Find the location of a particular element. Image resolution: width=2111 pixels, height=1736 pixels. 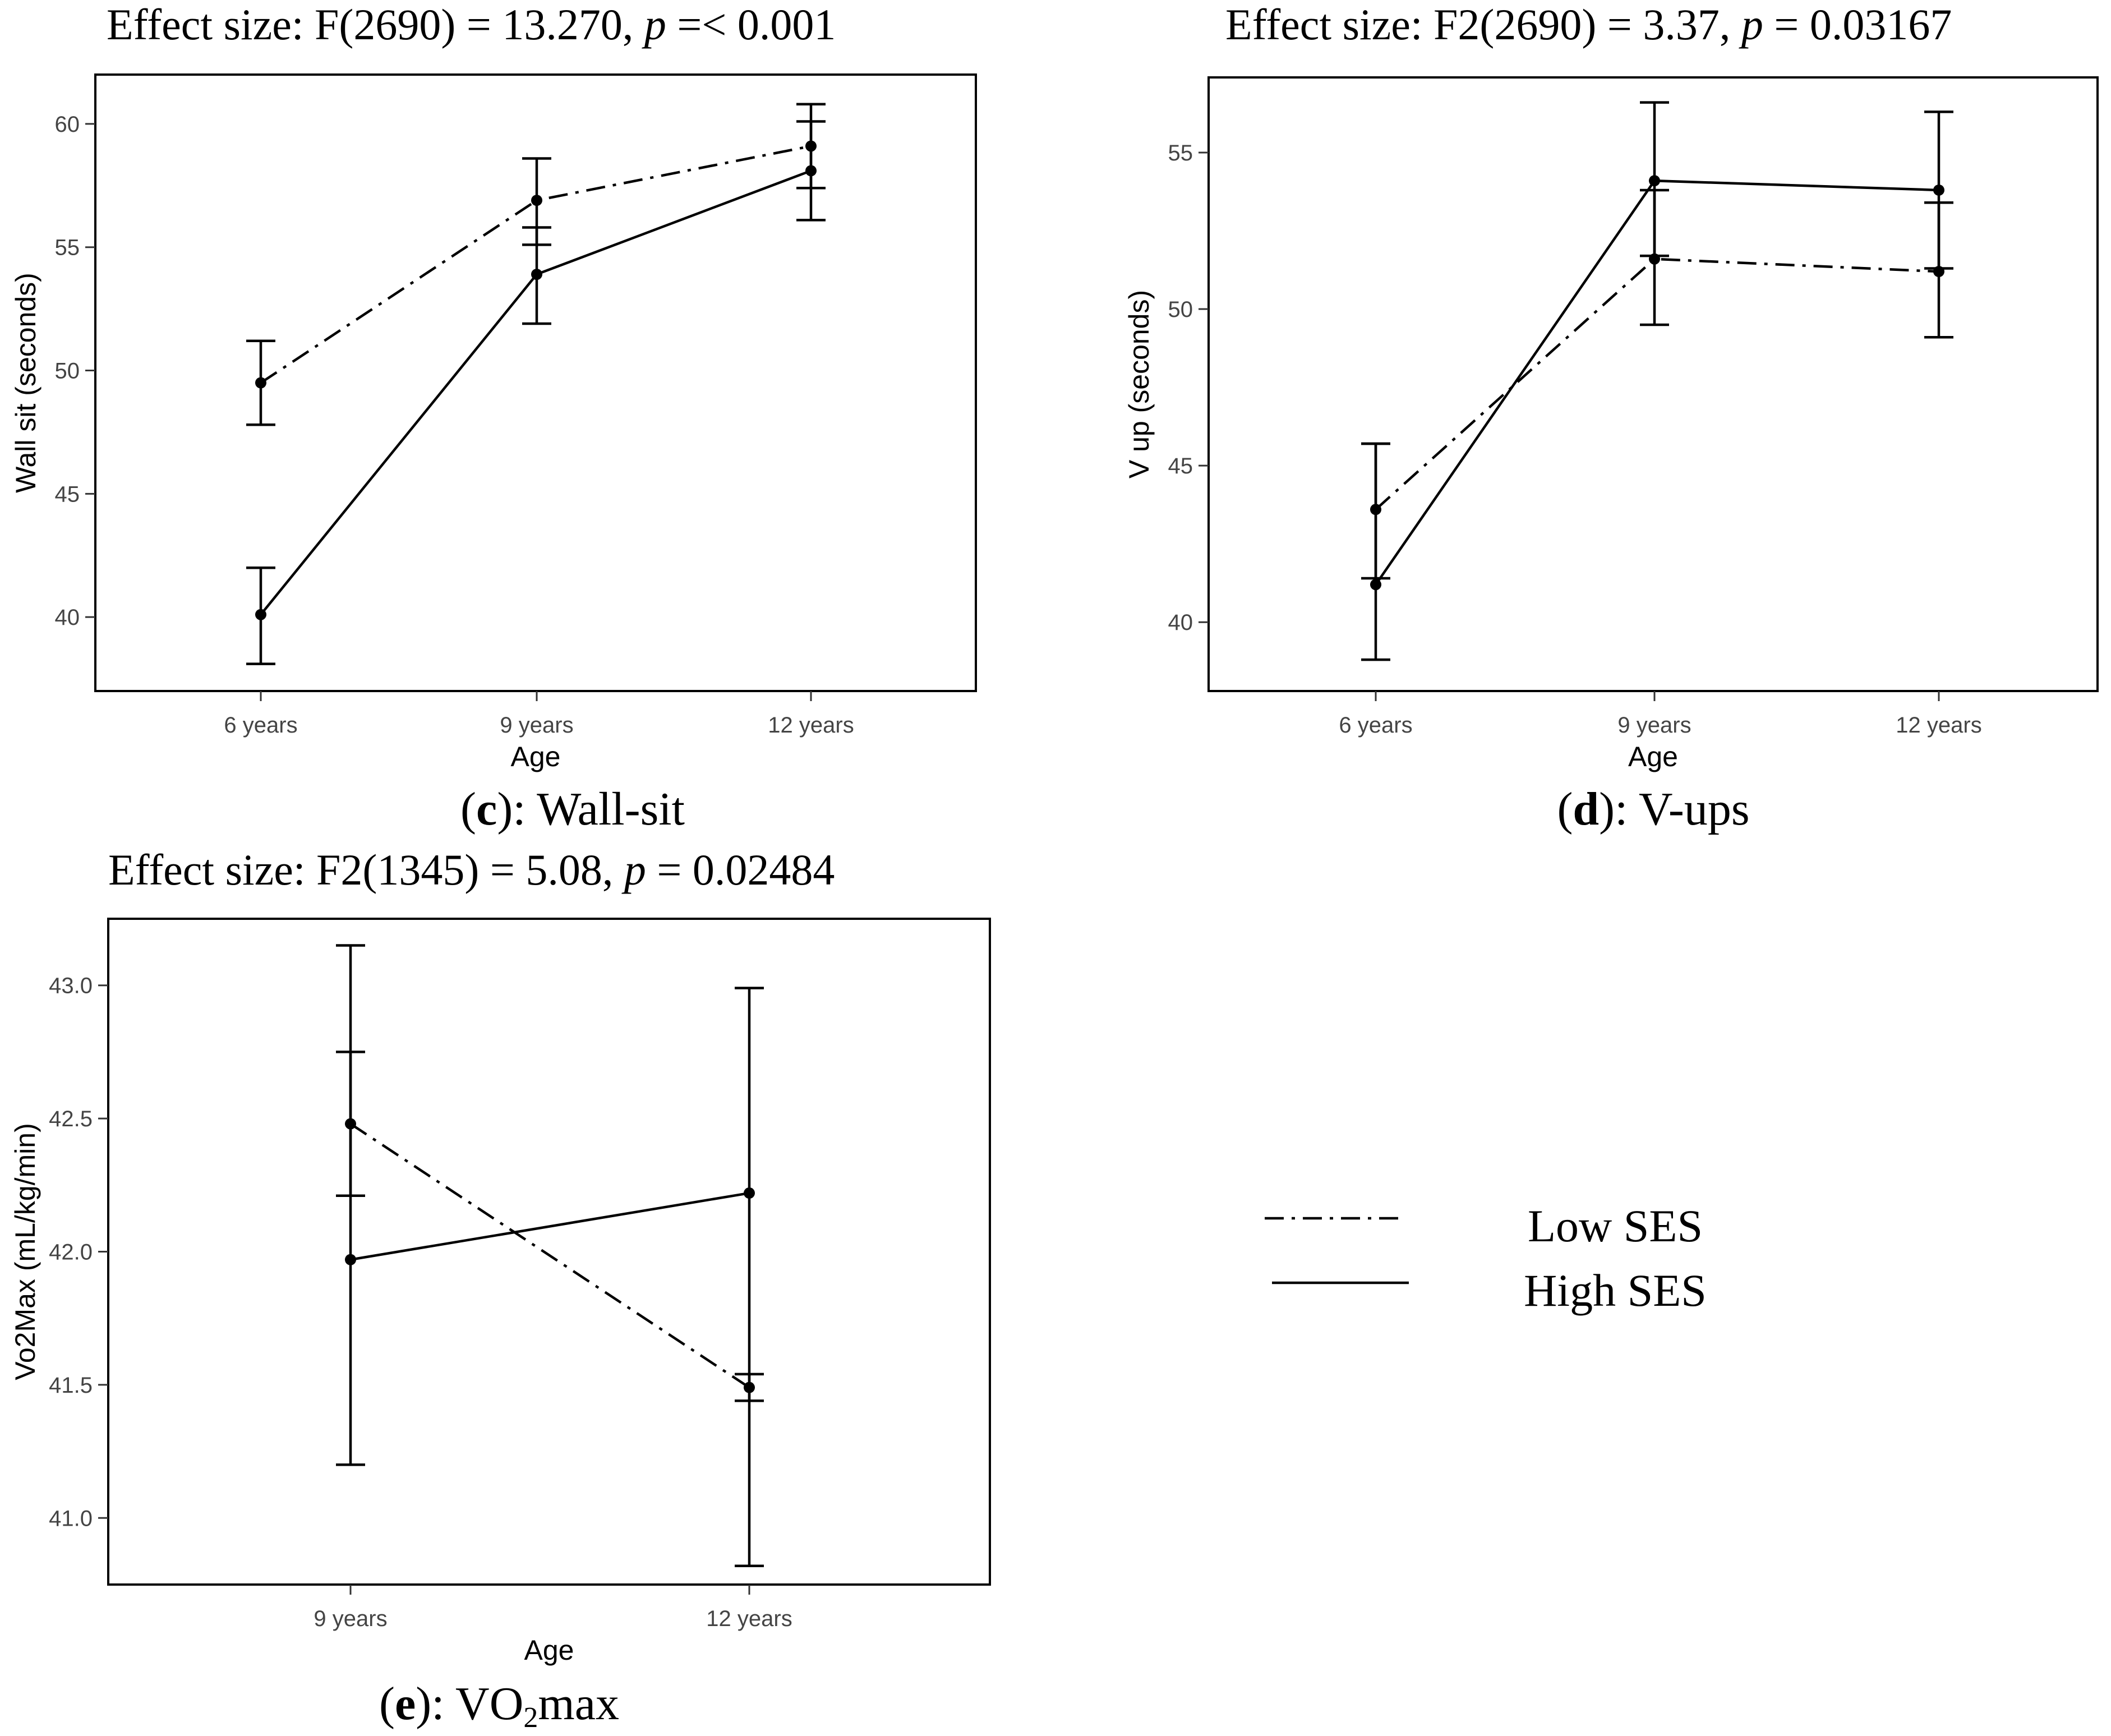

legend-low-ses-label: Low SES is located at coordinates (1615, 1226).